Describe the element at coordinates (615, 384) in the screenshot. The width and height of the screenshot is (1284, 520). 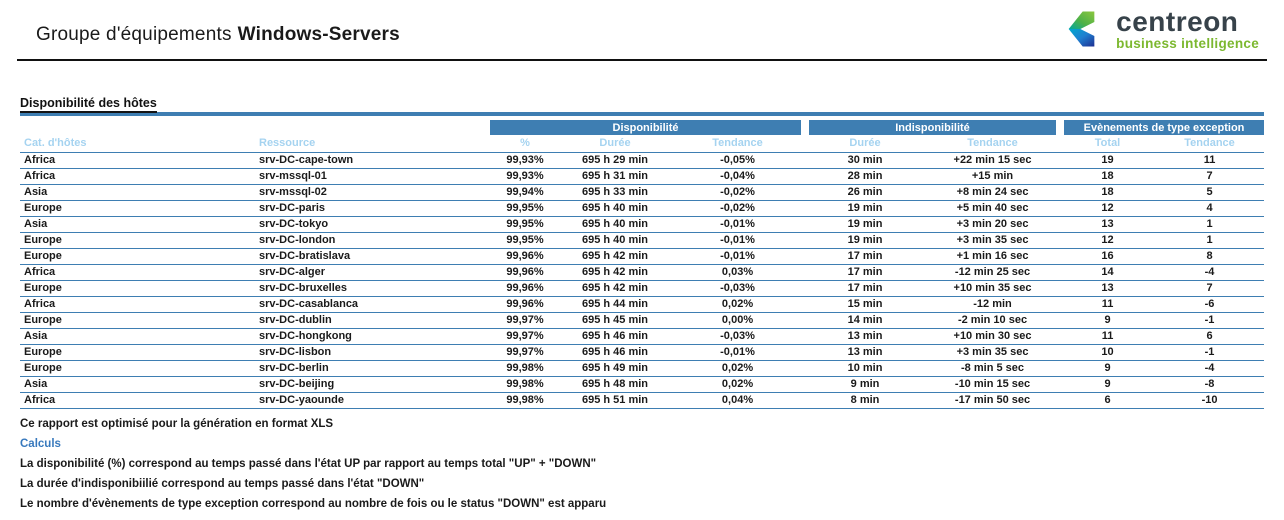
I see `cell-availability-duration: 695 h 48 min` at that location.